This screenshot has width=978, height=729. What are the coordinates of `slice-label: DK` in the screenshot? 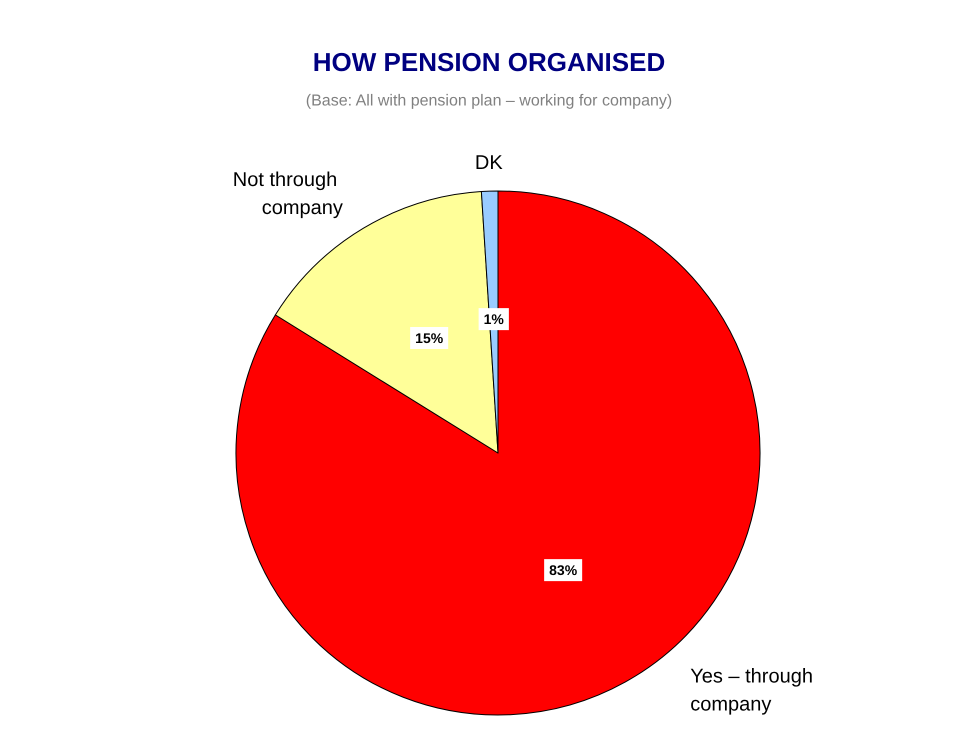 It's located at (489, 163).